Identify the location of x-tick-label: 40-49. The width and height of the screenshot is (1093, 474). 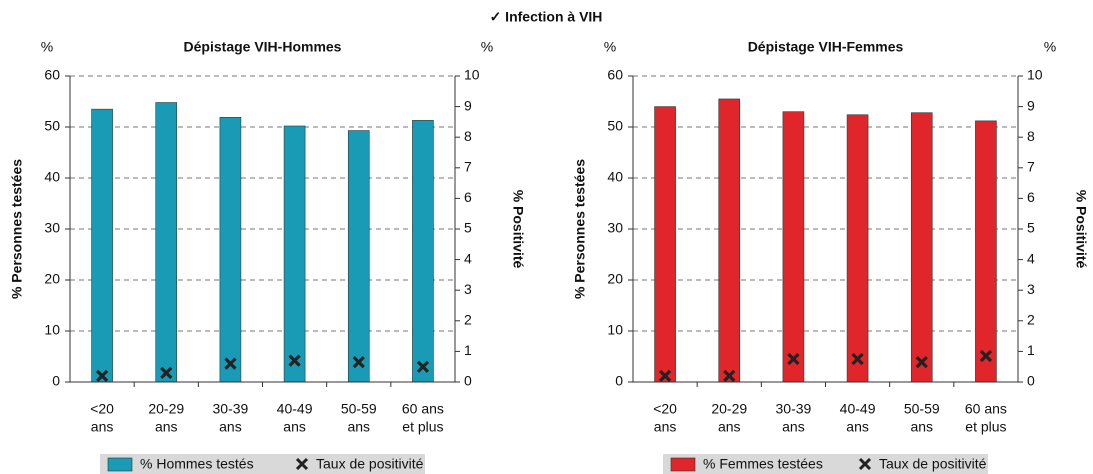
(295, 409).